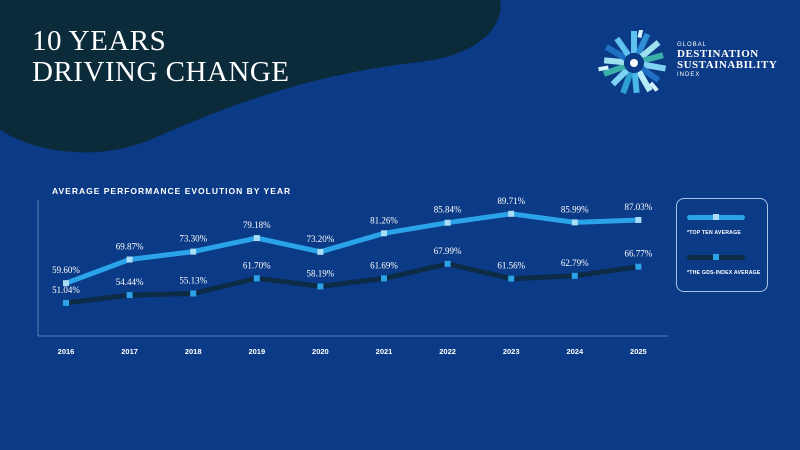 The width and height of the screenshot is (800, 450). Describe the element at coordinates (193, 239) in the screenshot. I see `series-top-ten-data-label: 73.30%` at that location.